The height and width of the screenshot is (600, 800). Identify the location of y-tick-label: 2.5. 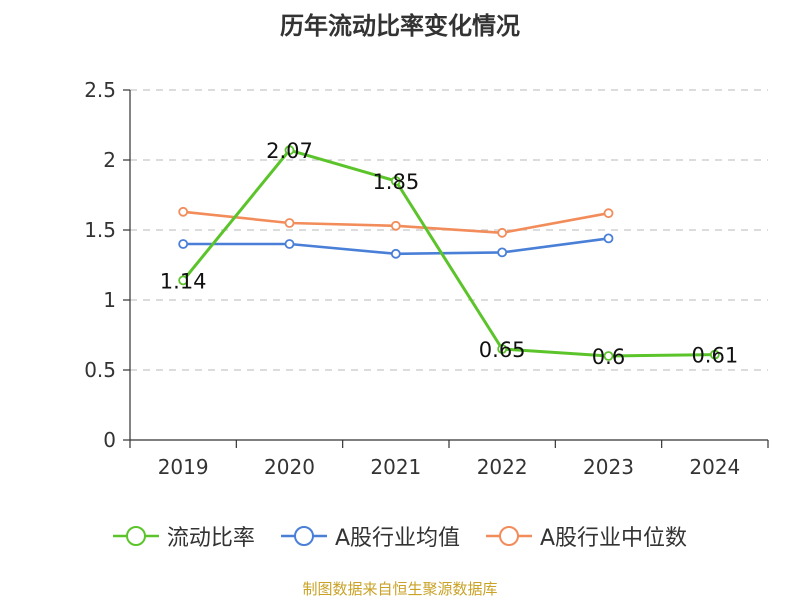
(100, 90).